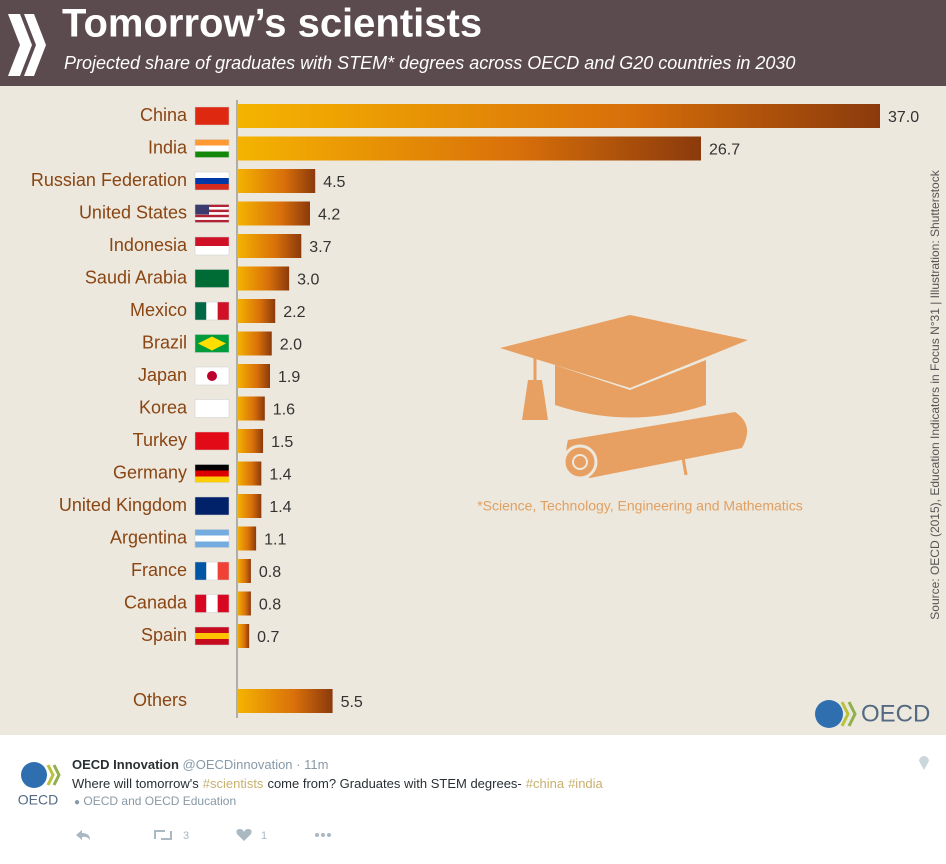 The height and width of the screenshot is (864, 946). I want to click on value-label: 2.2, so click(294, 312).